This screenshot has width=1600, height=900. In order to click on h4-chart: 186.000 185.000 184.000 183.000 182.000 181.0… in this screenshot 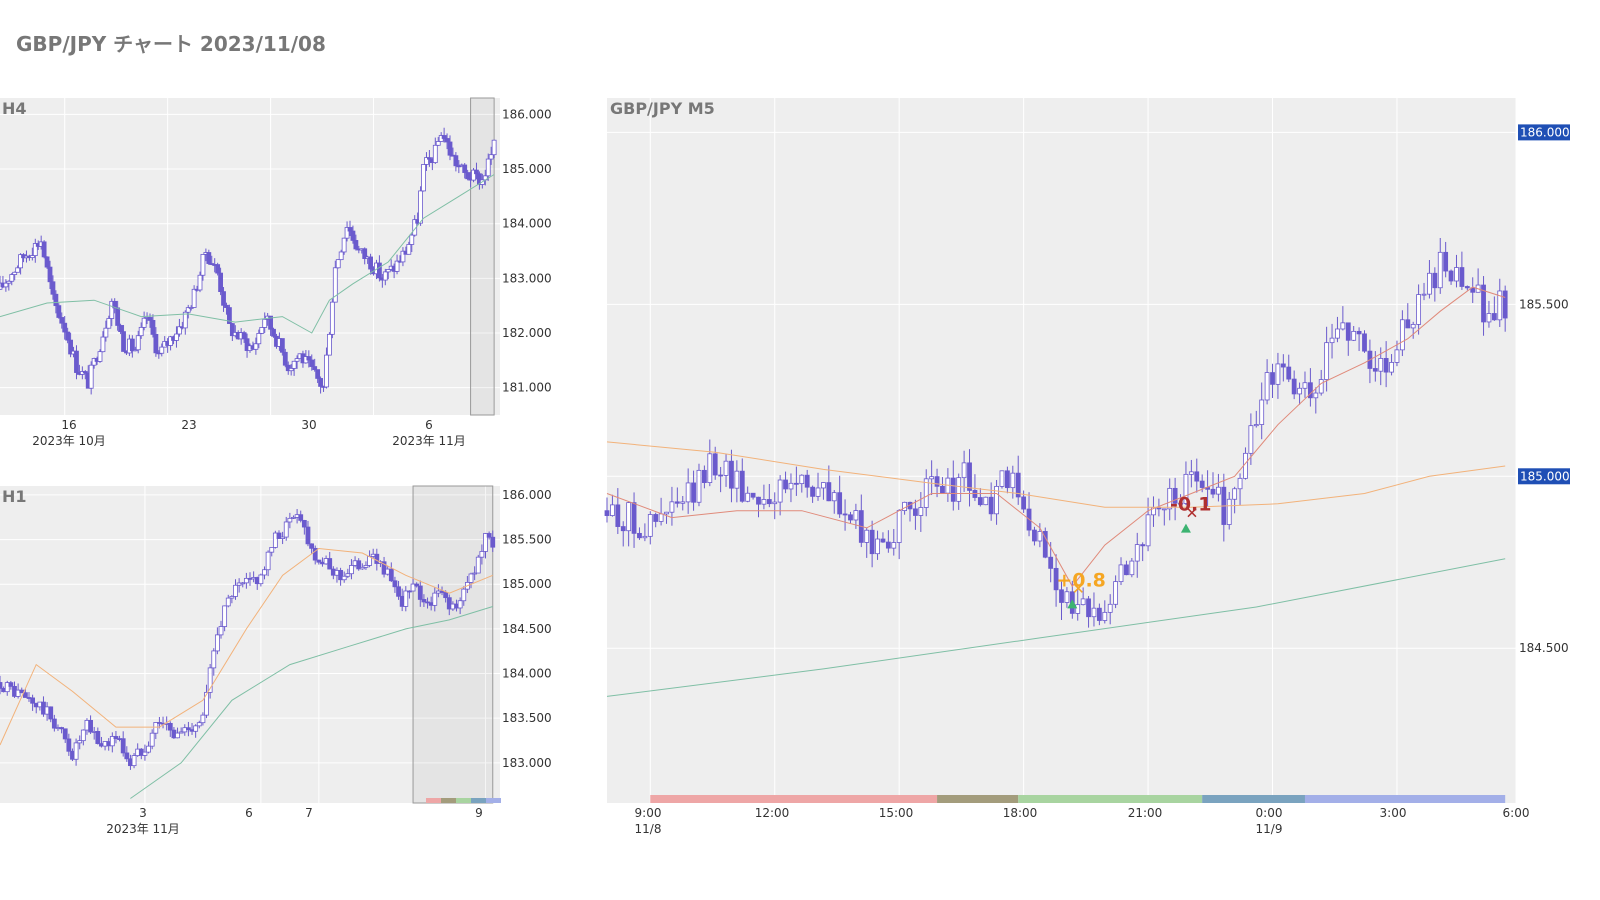, I will do `click(276, 272)`.